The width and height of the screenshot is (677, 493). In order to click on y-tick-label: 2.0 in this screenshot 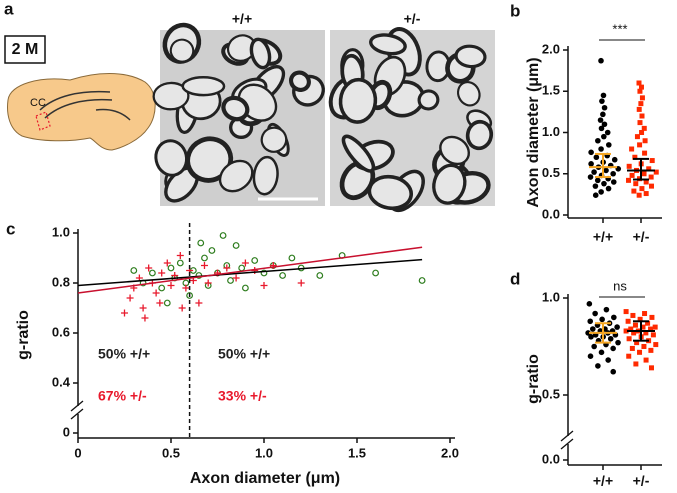, I will do `click(551, 48)`.